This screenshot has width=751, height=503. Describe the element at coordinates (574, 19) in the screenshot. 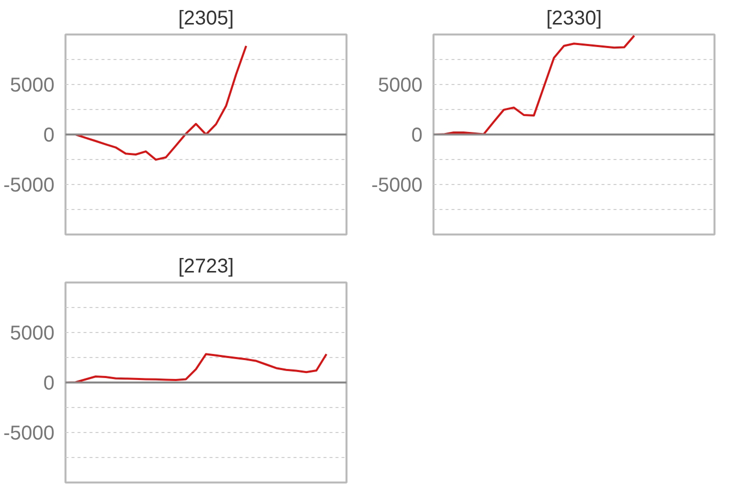

I see `chart-title: [2330]` at that location.